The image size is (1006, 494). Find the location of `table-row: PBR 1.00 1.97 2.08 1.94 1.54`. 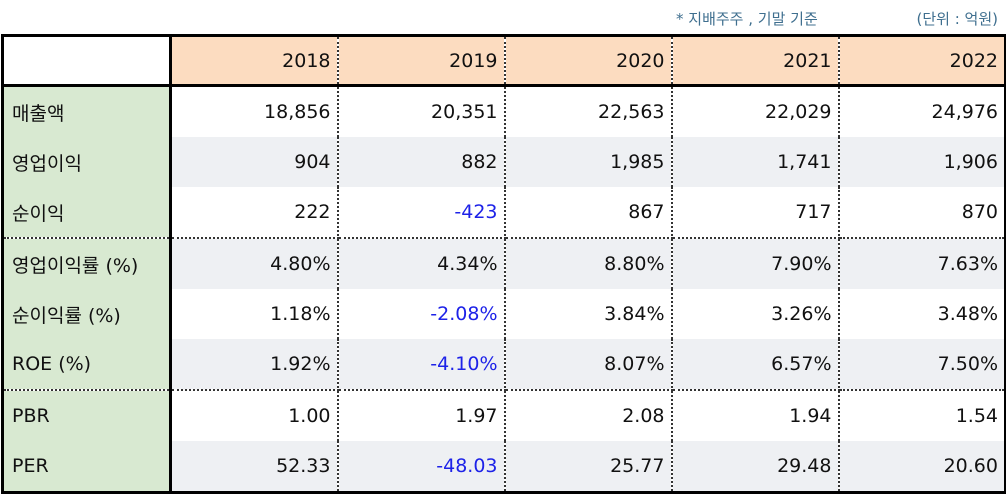

table-row: PBR 1.00 1.97 2.08 1.94 1.54 is located at coordinates (503, 415).